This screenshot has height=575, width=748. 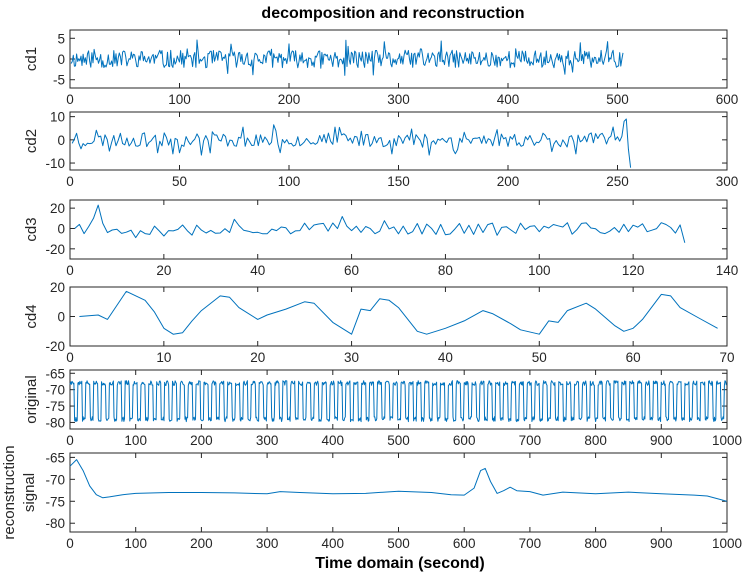 I want to click on series-line-cd2, so click(x=351, y=143).